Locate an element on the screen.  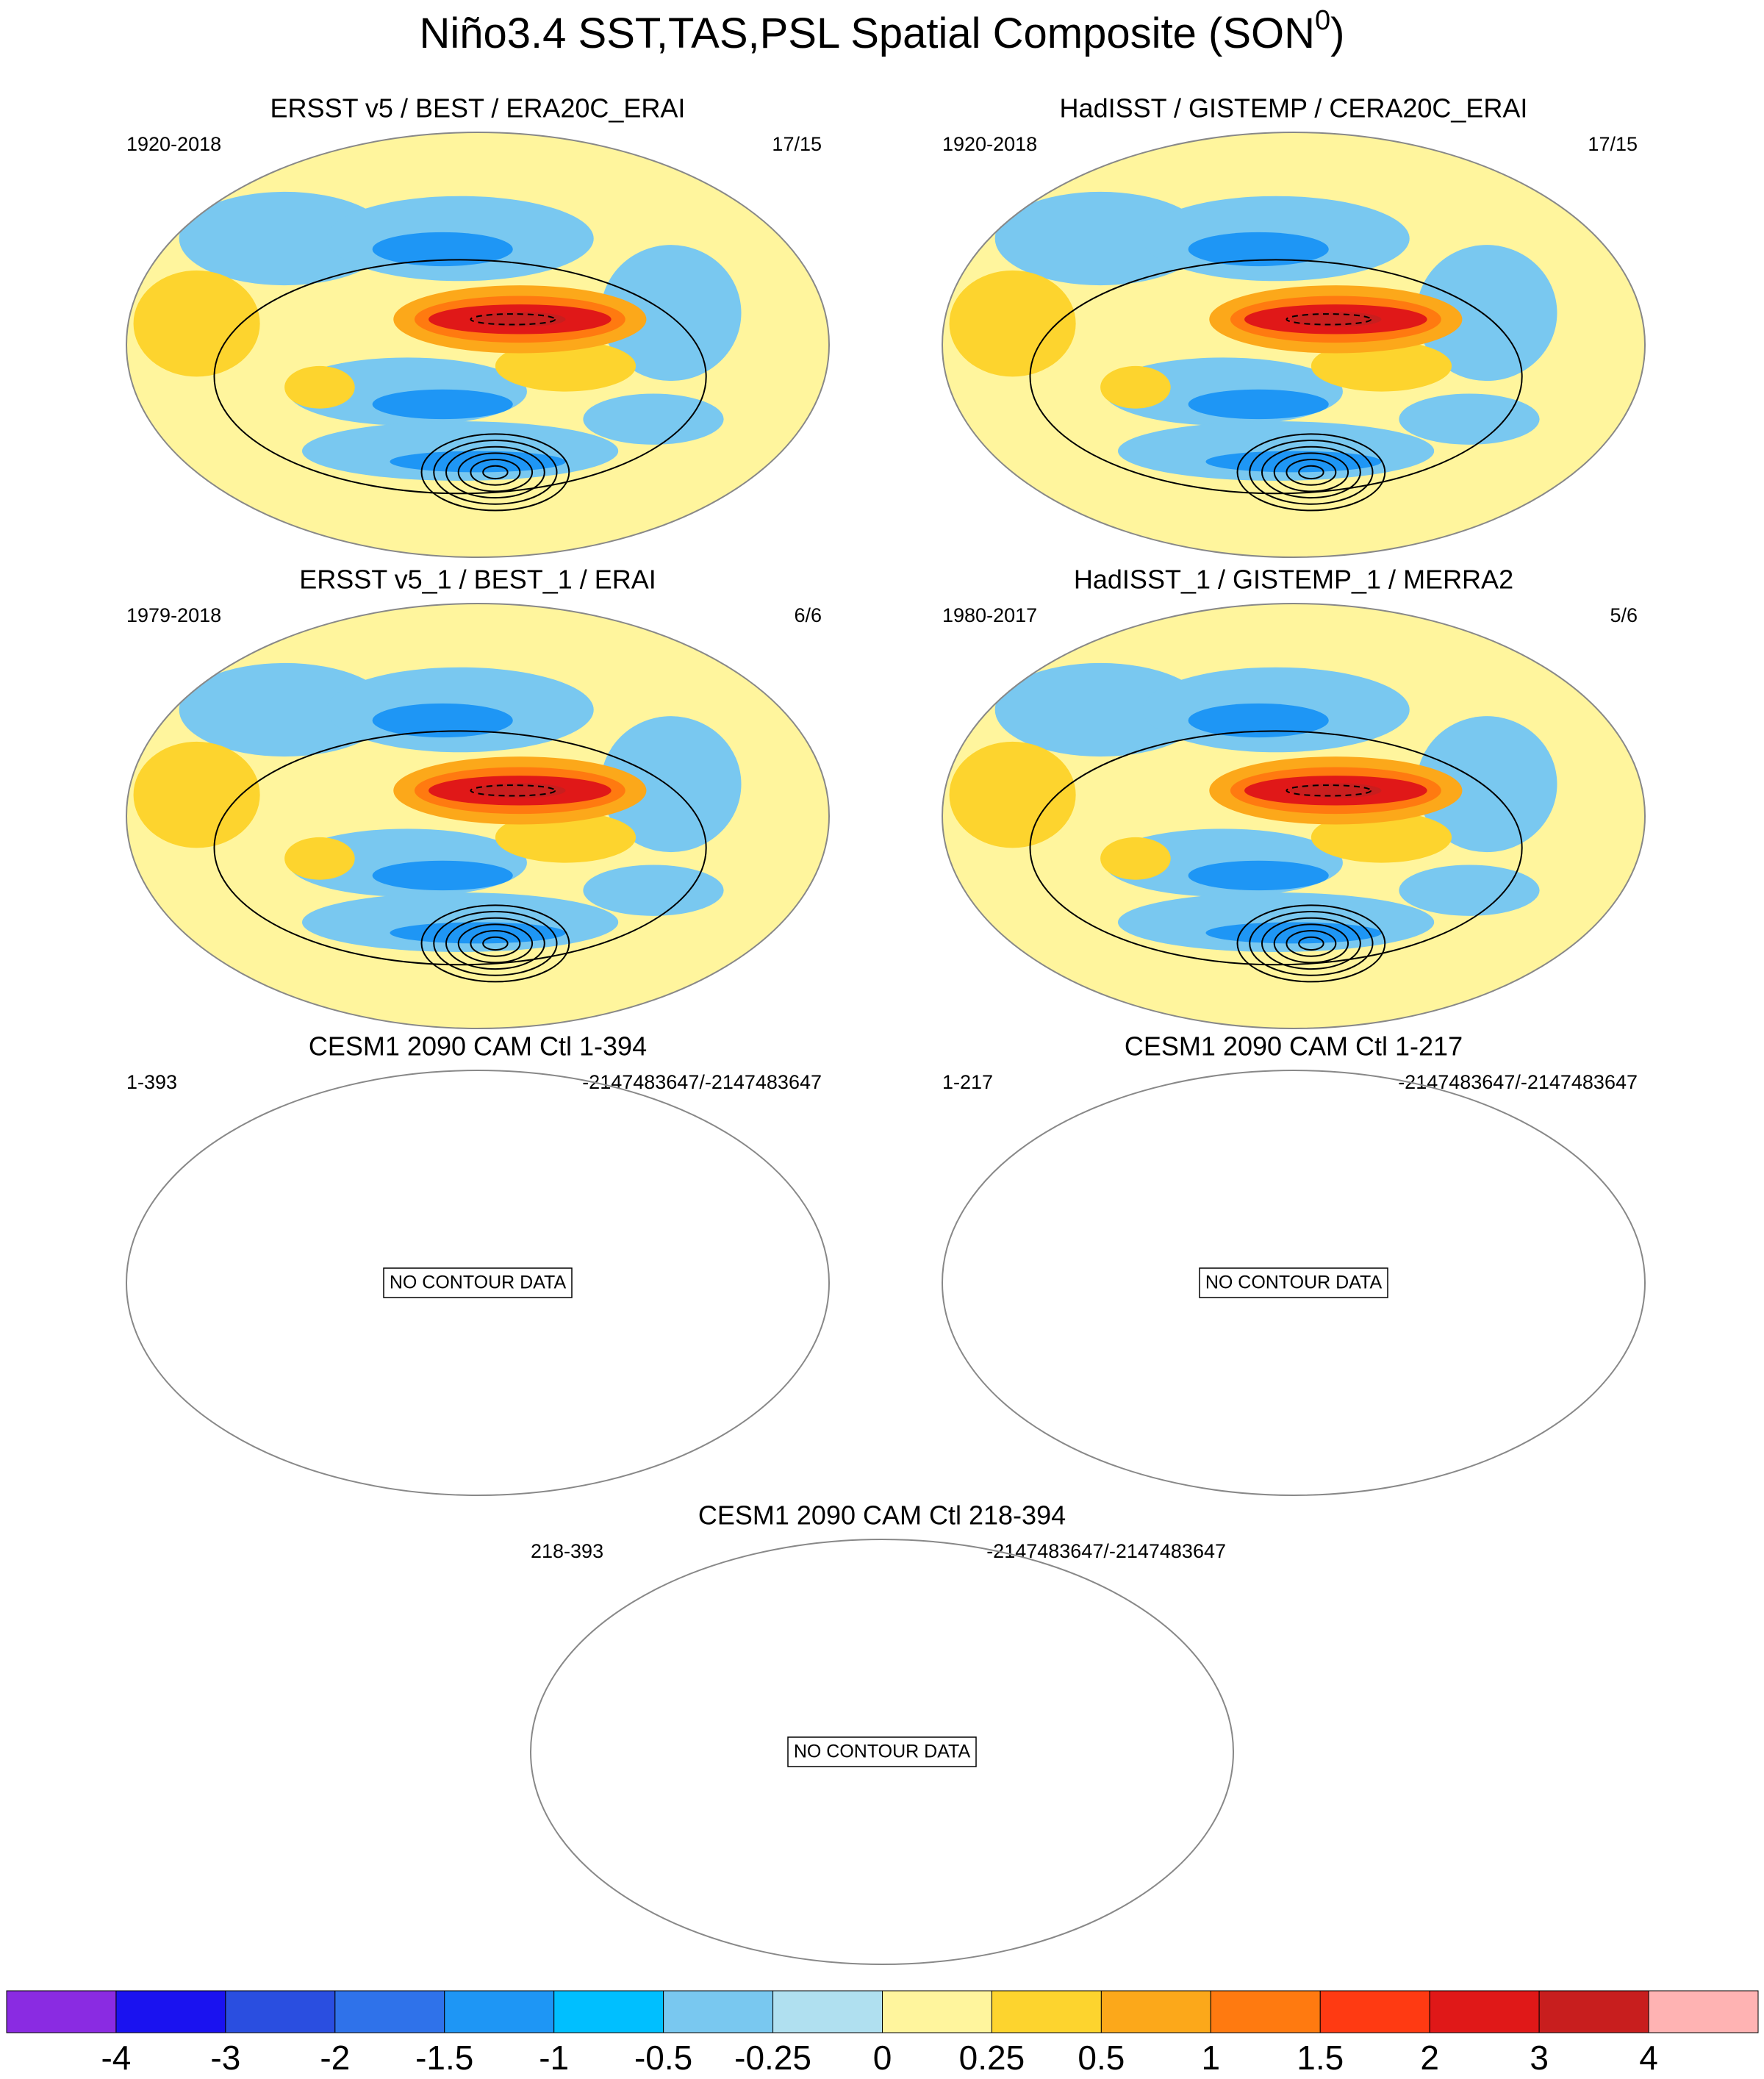
panel-title: HadISST_1 / GISTEMP_1 / MERRA2 is located at coordinates (1293, 580).